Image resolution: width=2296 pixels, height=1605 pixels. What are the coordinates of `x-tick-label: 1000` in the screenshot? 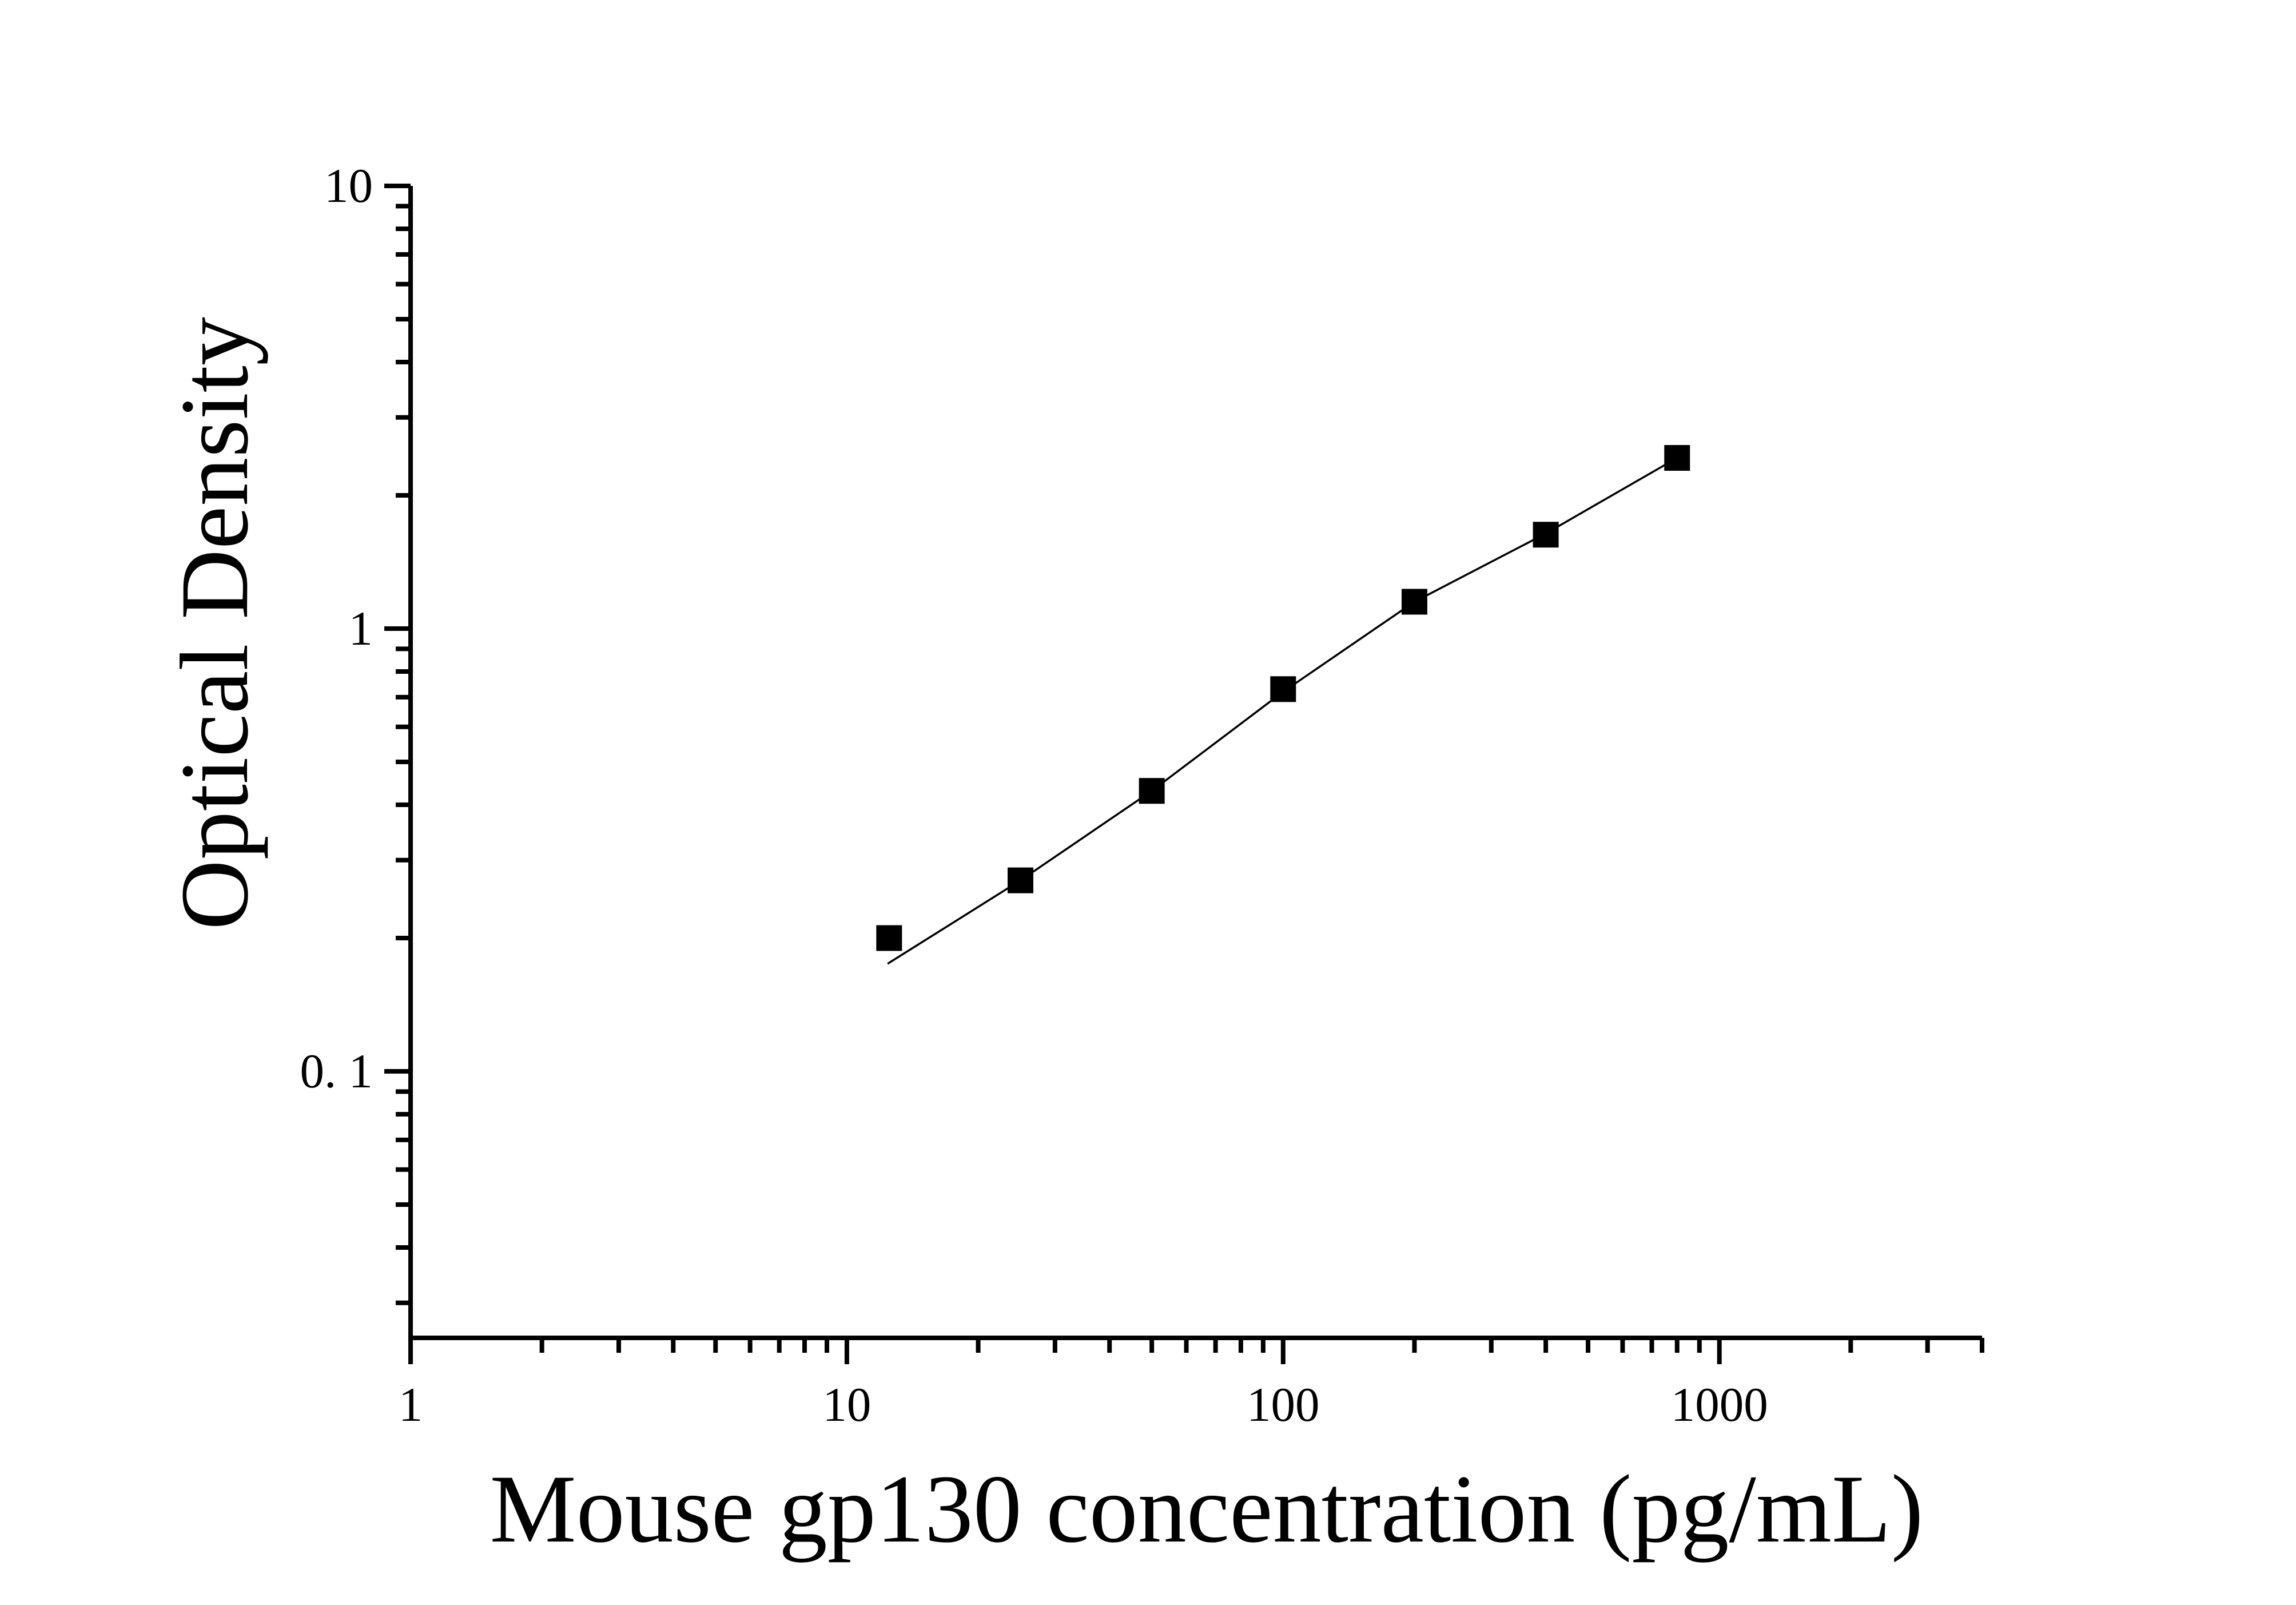 It's located at (1720, 1405).